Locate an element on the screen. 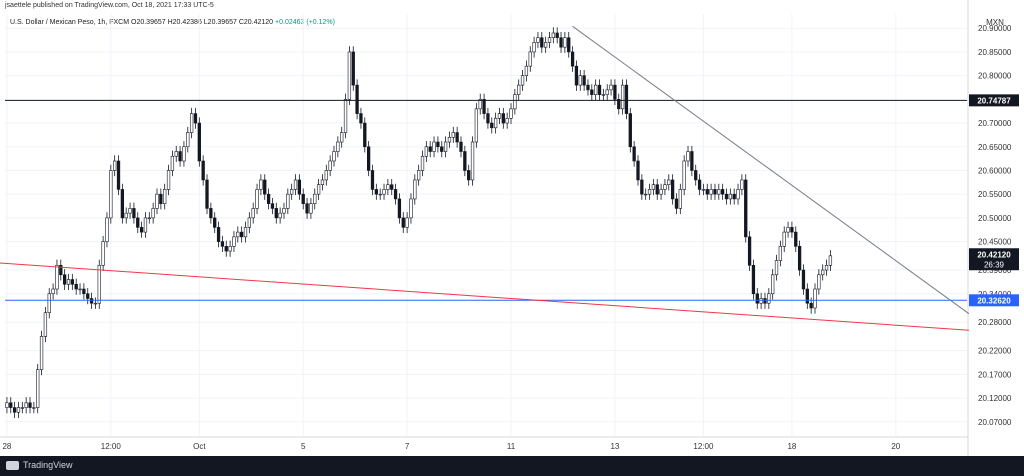  y-tick-label: 20.60000 is located at coordinates (995, 170).